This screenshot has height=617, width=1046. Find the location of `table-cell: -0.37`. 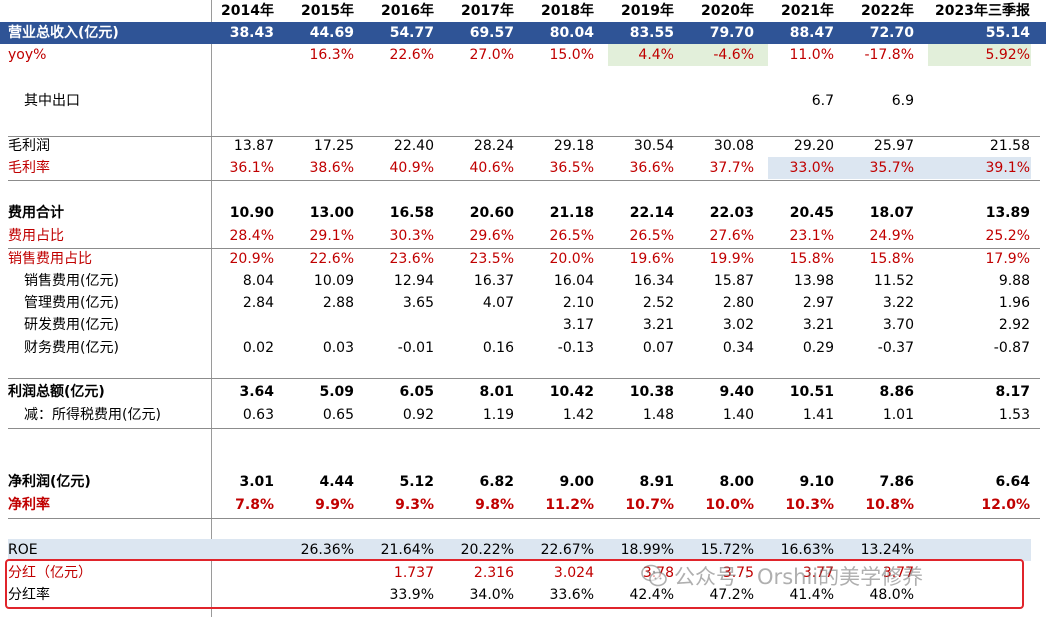

table-cell: -0.37 is located at coordinates (895, 348).